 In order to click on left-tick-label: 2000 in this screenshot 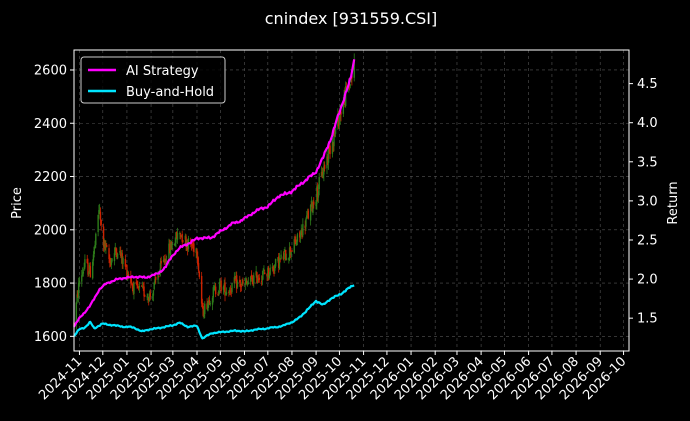, I will do `click(50, 230)`.